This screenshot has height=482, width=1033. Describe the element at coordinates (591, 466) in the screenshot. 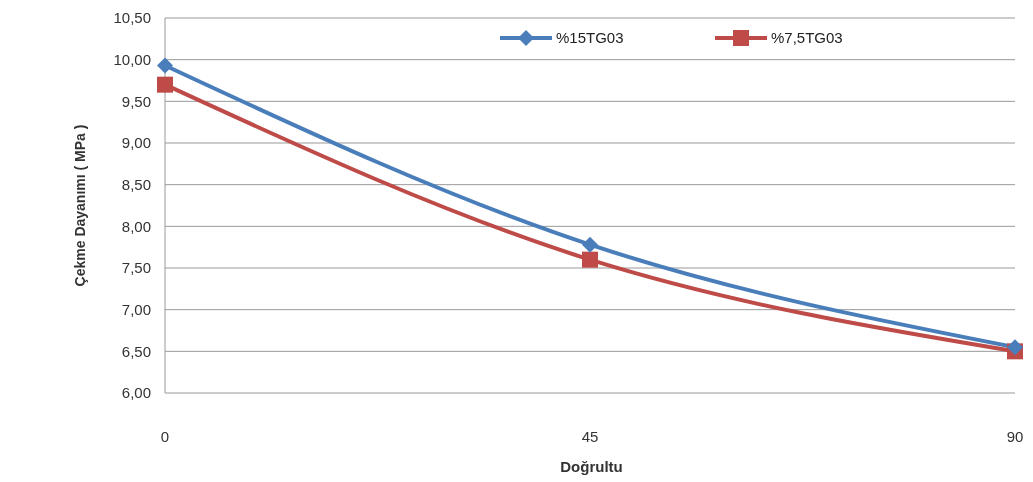

I see `x-axis-title: Doğrultu` at that location.